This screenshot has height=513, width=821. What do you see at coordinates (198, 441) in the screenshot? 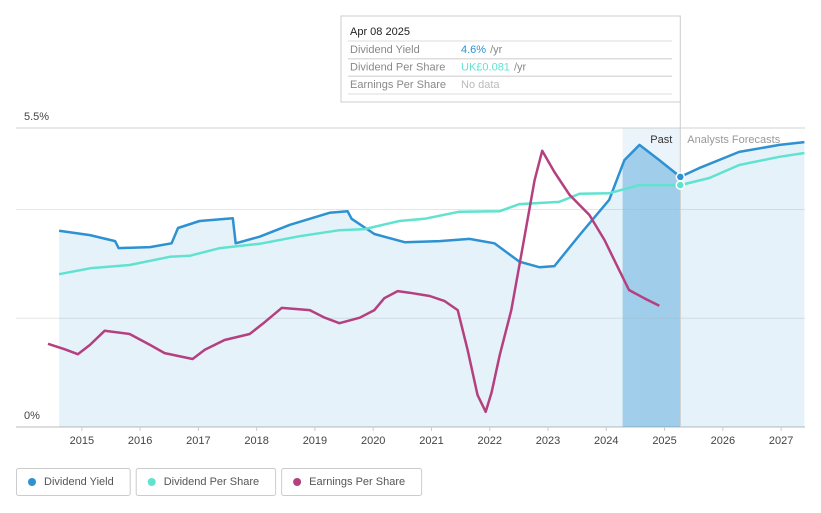
I see `x-tick-label: 2017` at bounding box center [198, 441].